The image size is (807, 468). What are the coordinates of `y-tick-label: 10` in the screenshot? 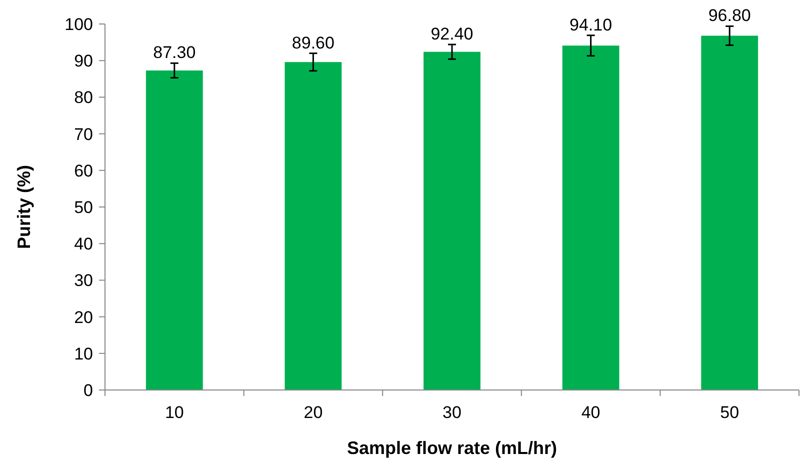 It's located at (83, 354).